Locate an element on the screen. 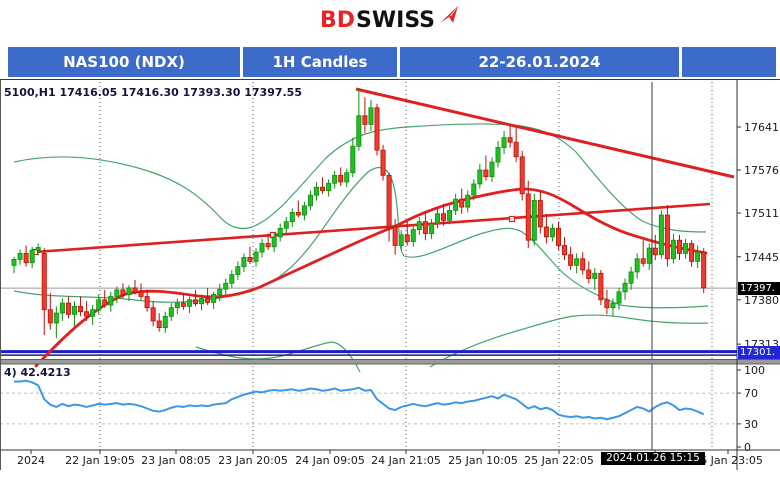 This screenshot has width=780, height=488. daterange-label: 22-26.01.2024 is located at coordinates (539, 62).